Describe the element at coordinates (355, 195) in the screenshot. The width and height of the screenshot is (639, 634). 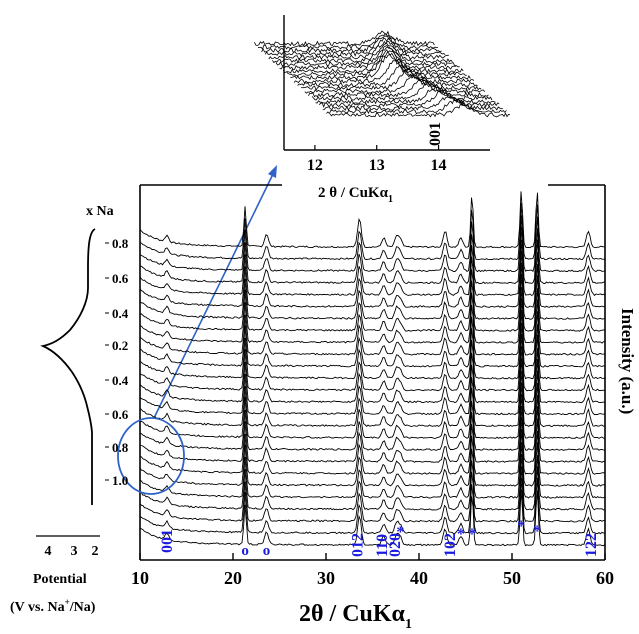
I see `inset-x-label: 2 θ / CuKα1` at that location.